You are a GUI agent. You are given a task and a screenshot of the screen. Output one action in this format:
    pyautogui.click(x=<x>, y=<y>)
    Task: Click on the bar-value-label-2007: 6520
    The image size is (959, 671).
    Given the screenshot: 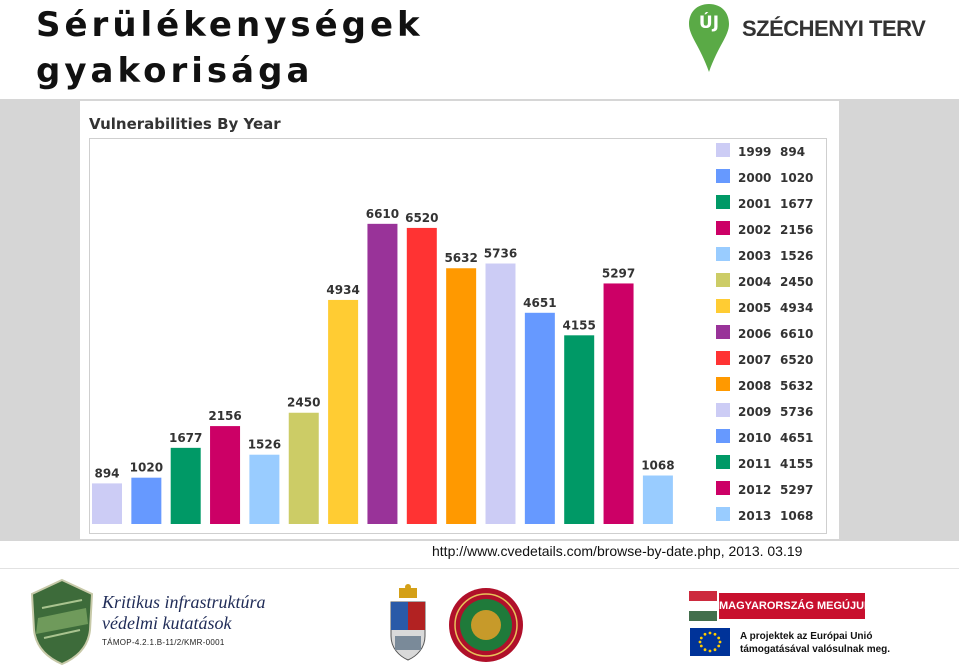 What is the action you would take?
    pyautogui.click(x=421, y=218)
    